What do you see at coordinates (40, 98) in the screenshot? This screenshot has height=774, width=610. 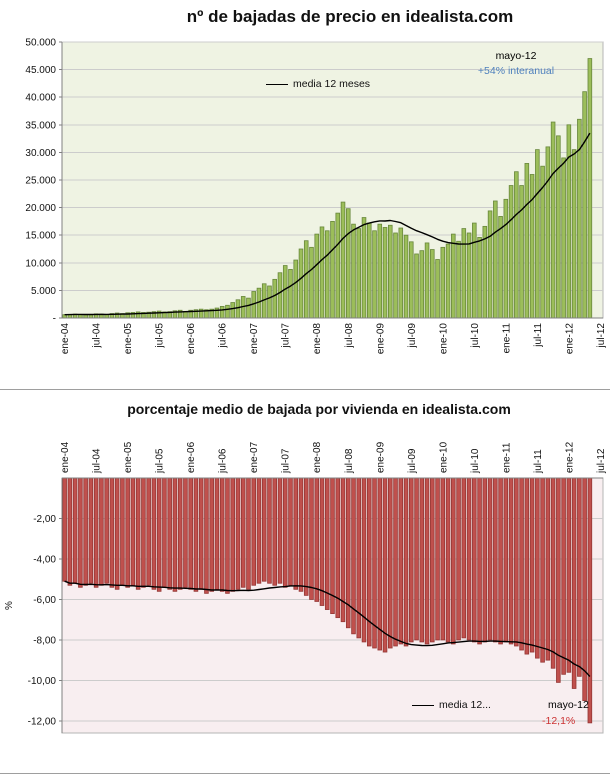 I see `svg-text: 40.000` at bounding box center [40, 98].